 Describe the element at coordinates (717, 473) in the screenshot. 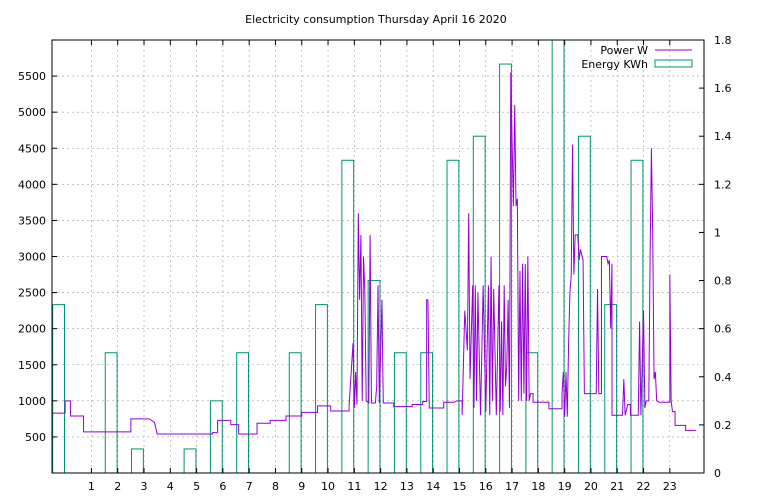

I see `y-right-tick-label: 0` at that location.